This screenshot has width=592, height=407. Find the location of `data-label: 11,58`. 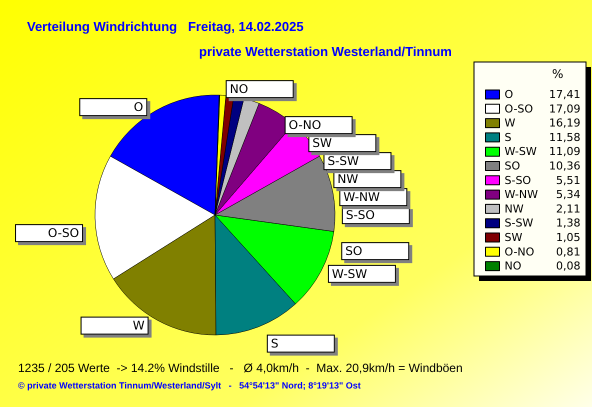

data-label: 11,58 is located at coordinates (564, 137).